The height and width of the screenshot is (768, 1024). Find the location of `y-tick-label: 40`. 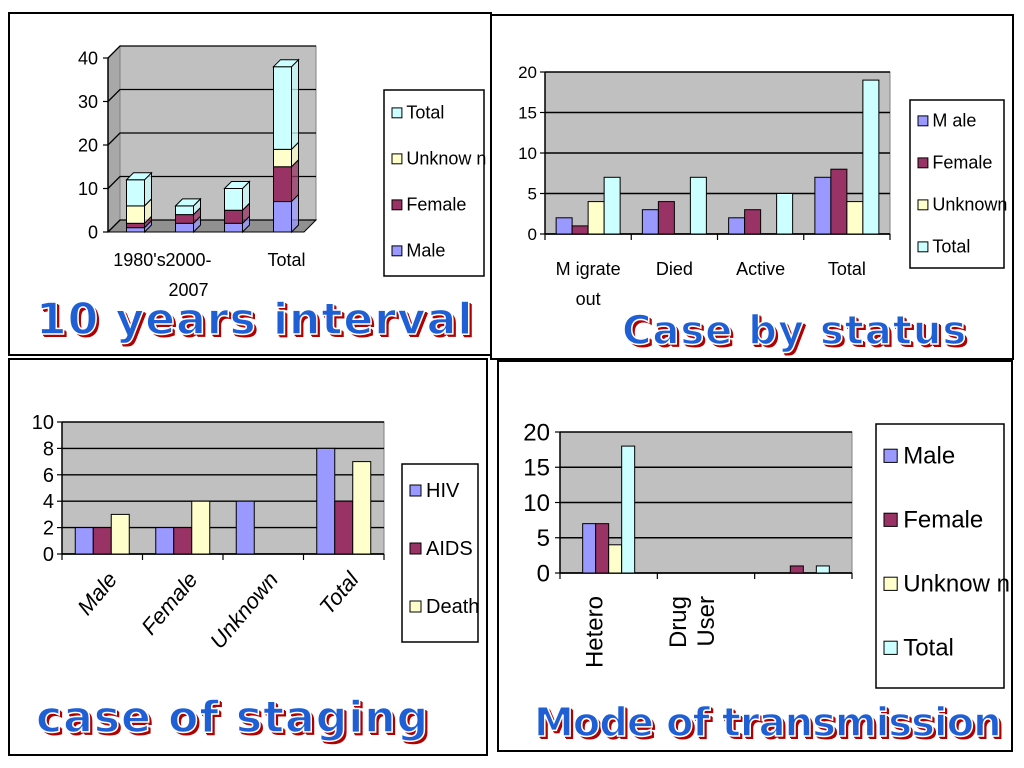

y-tick-label: 40 is located at coordinates (88, 58).